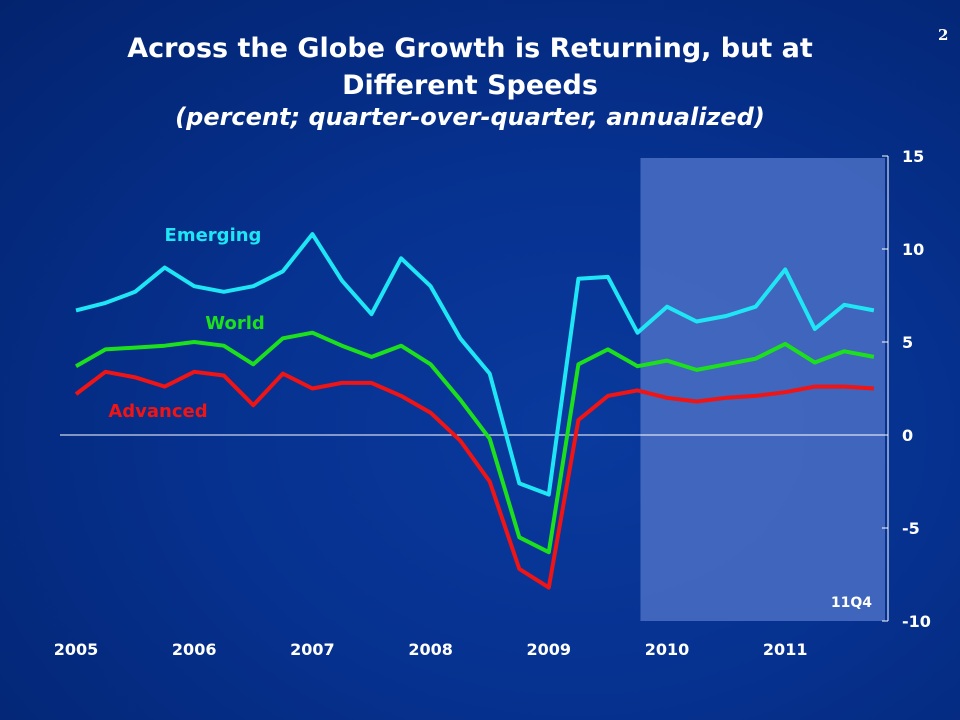  Describe the element at coordinates (76, 649) in the screenshot. I see `x-tick-label: 2005` at that location.